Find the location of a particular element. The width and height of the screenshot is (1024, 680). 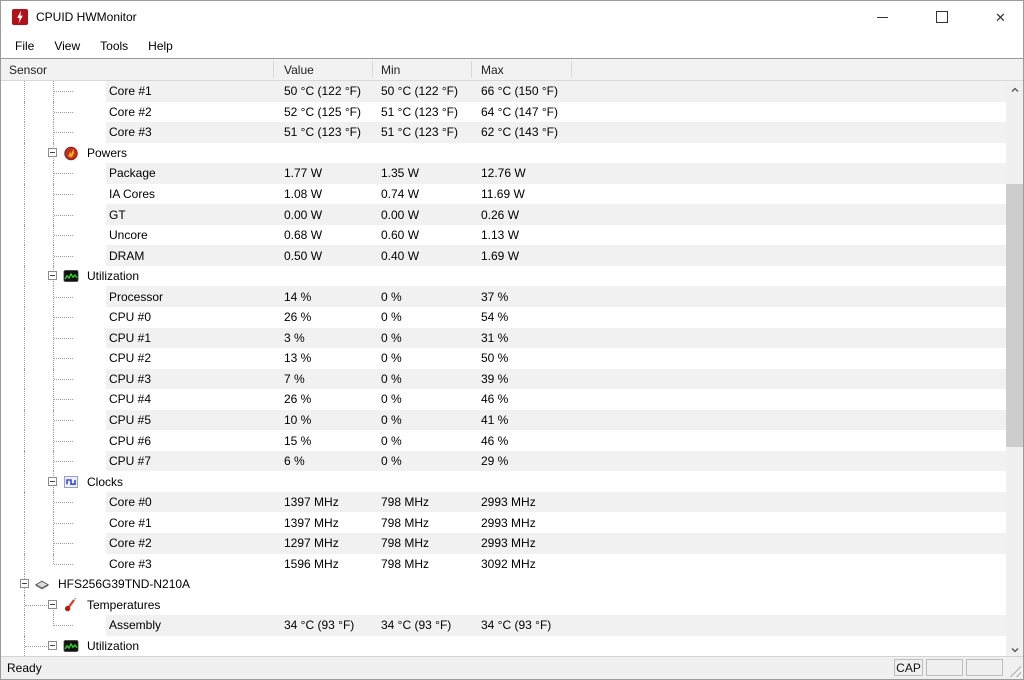

tree-row: CPU #0 26 % 0 % 54 % is located at coordinates (504, 317).